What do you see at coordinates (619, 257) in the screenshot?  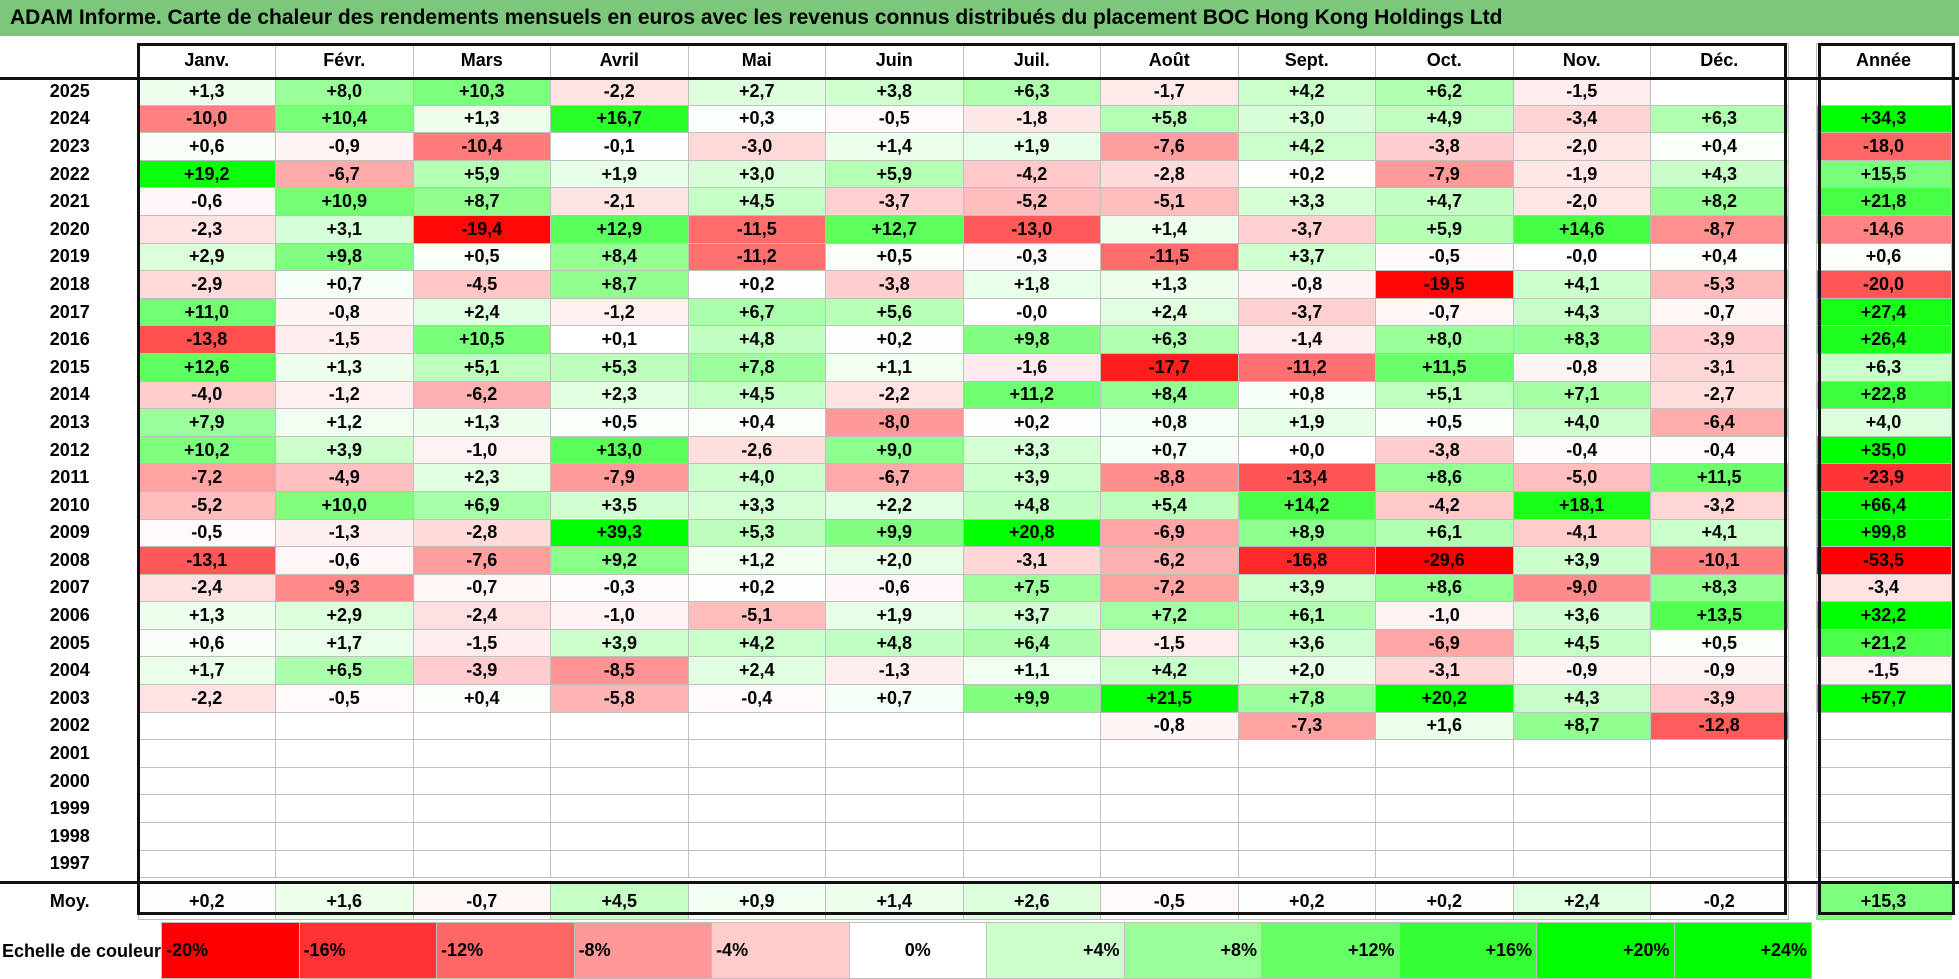 I see `month-value-cell: +8,4` at bounding box center [619, 257].